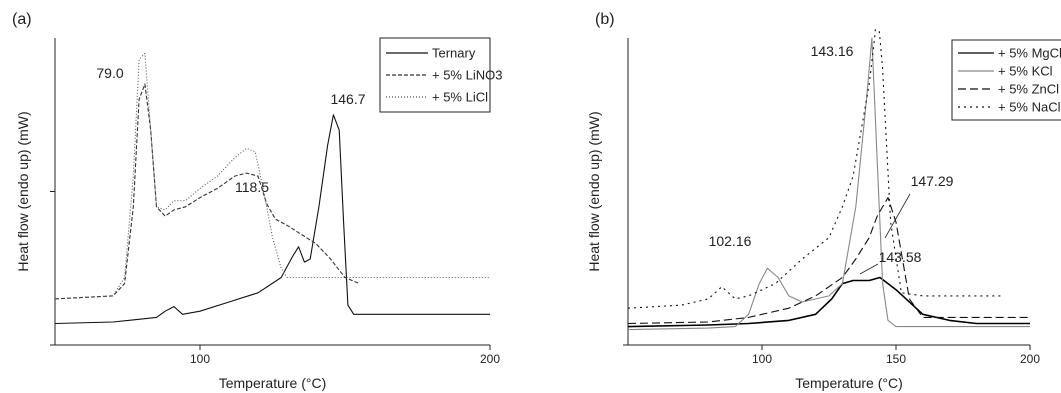 The image size is (1061, 393). Describe the element at coordinates (1029, 107) in the screenshot. I see `legend-label: + 5% NaCl` at that location.